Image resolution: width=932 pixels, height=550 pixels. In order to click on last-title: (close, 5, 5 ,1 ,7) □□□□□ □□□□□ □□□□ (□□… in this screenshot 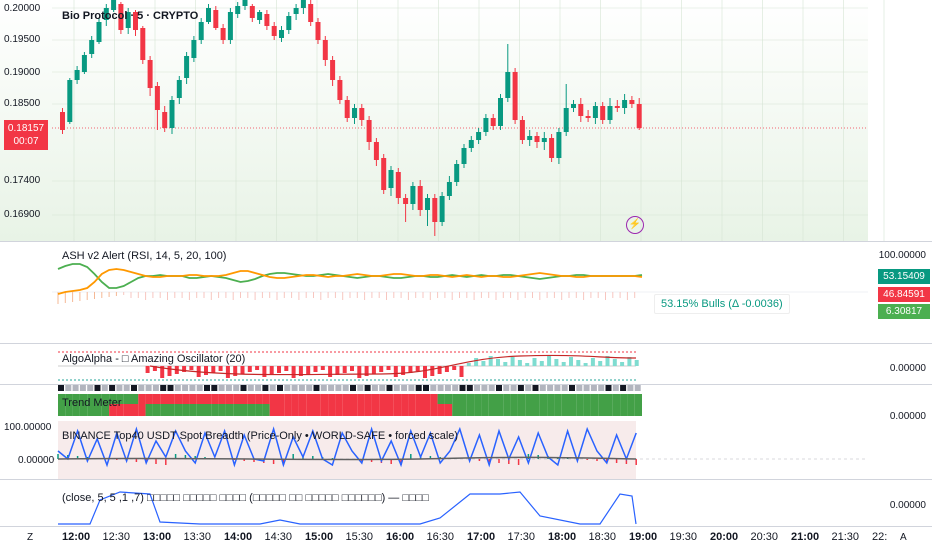, I will do `click(245, 498)`.